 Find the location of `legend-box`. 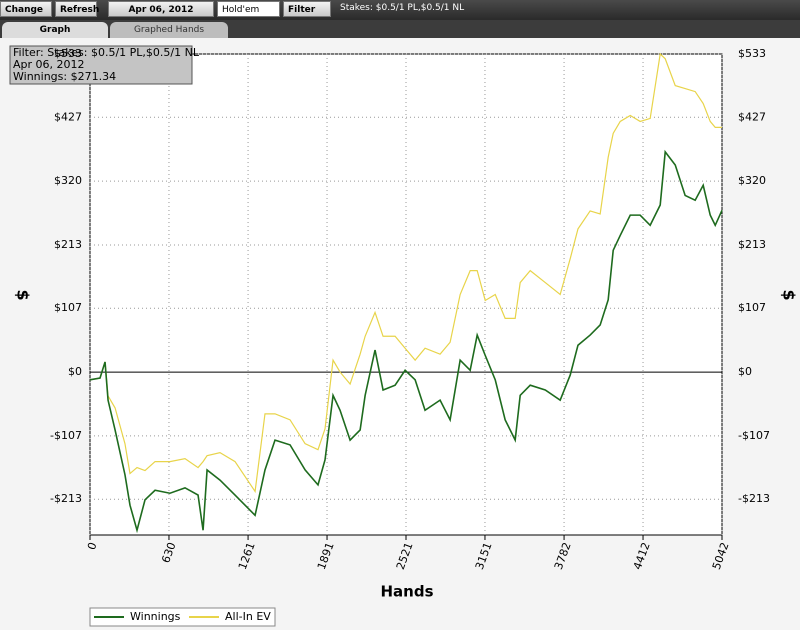

legend-box is located at coordinates (182, 617).